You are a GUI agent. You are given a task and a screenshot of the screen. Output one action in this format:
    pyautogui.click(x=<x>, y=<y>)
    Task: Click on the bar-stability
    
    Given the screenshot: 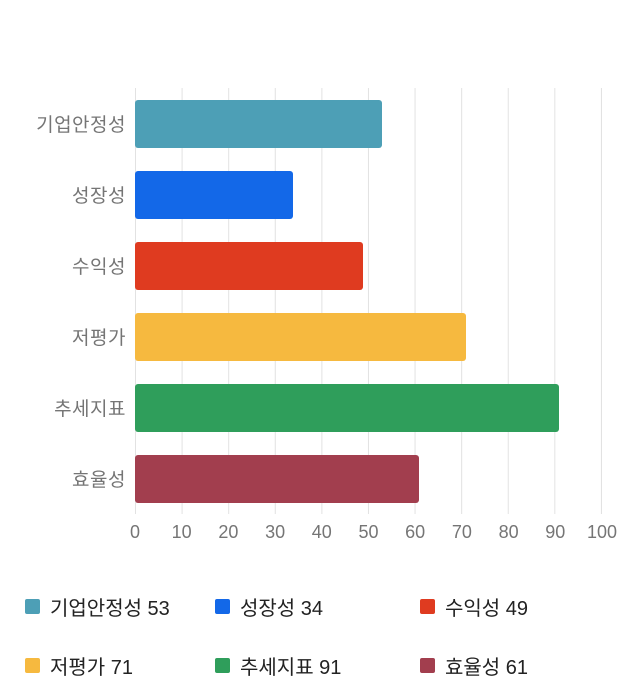 What is the action you would take?
    pyautogui.click(x=258, y=123)
    